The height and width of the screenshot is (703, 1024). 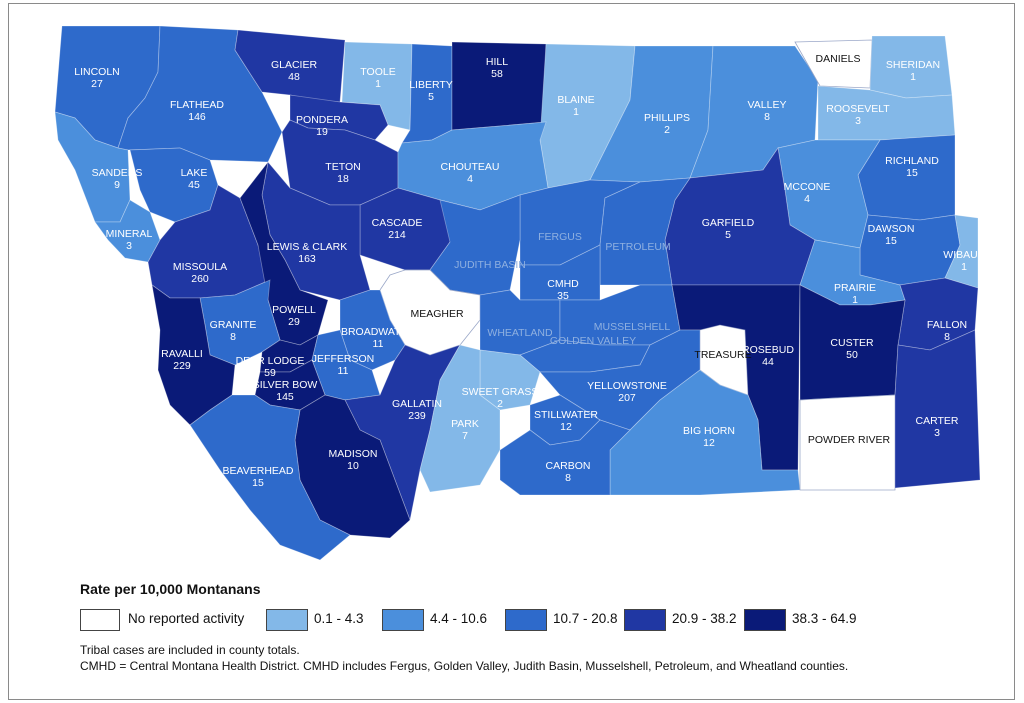 What do you see at coordinates (378, 84) in the screenshot?
I see `county-value-toole: 1` at bounding box center [378, 84].